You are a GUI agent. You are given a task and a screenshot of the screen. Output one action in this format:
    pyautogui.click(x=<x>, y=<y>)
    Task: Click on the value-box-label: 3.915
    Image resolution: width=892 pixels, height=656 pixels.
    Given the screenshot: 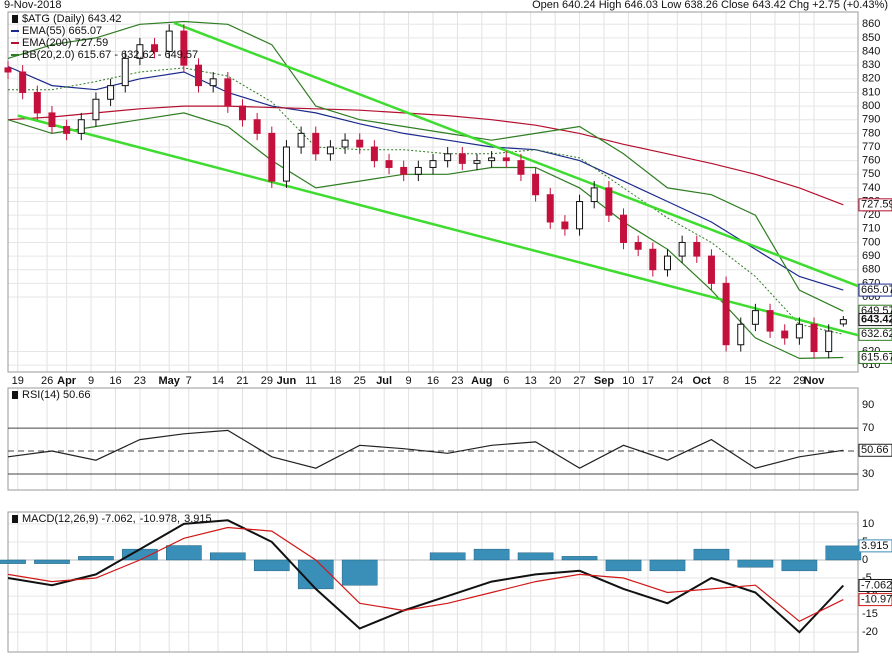 What is the action you would take?
    pyautogui.click(x=875, y=546)
    